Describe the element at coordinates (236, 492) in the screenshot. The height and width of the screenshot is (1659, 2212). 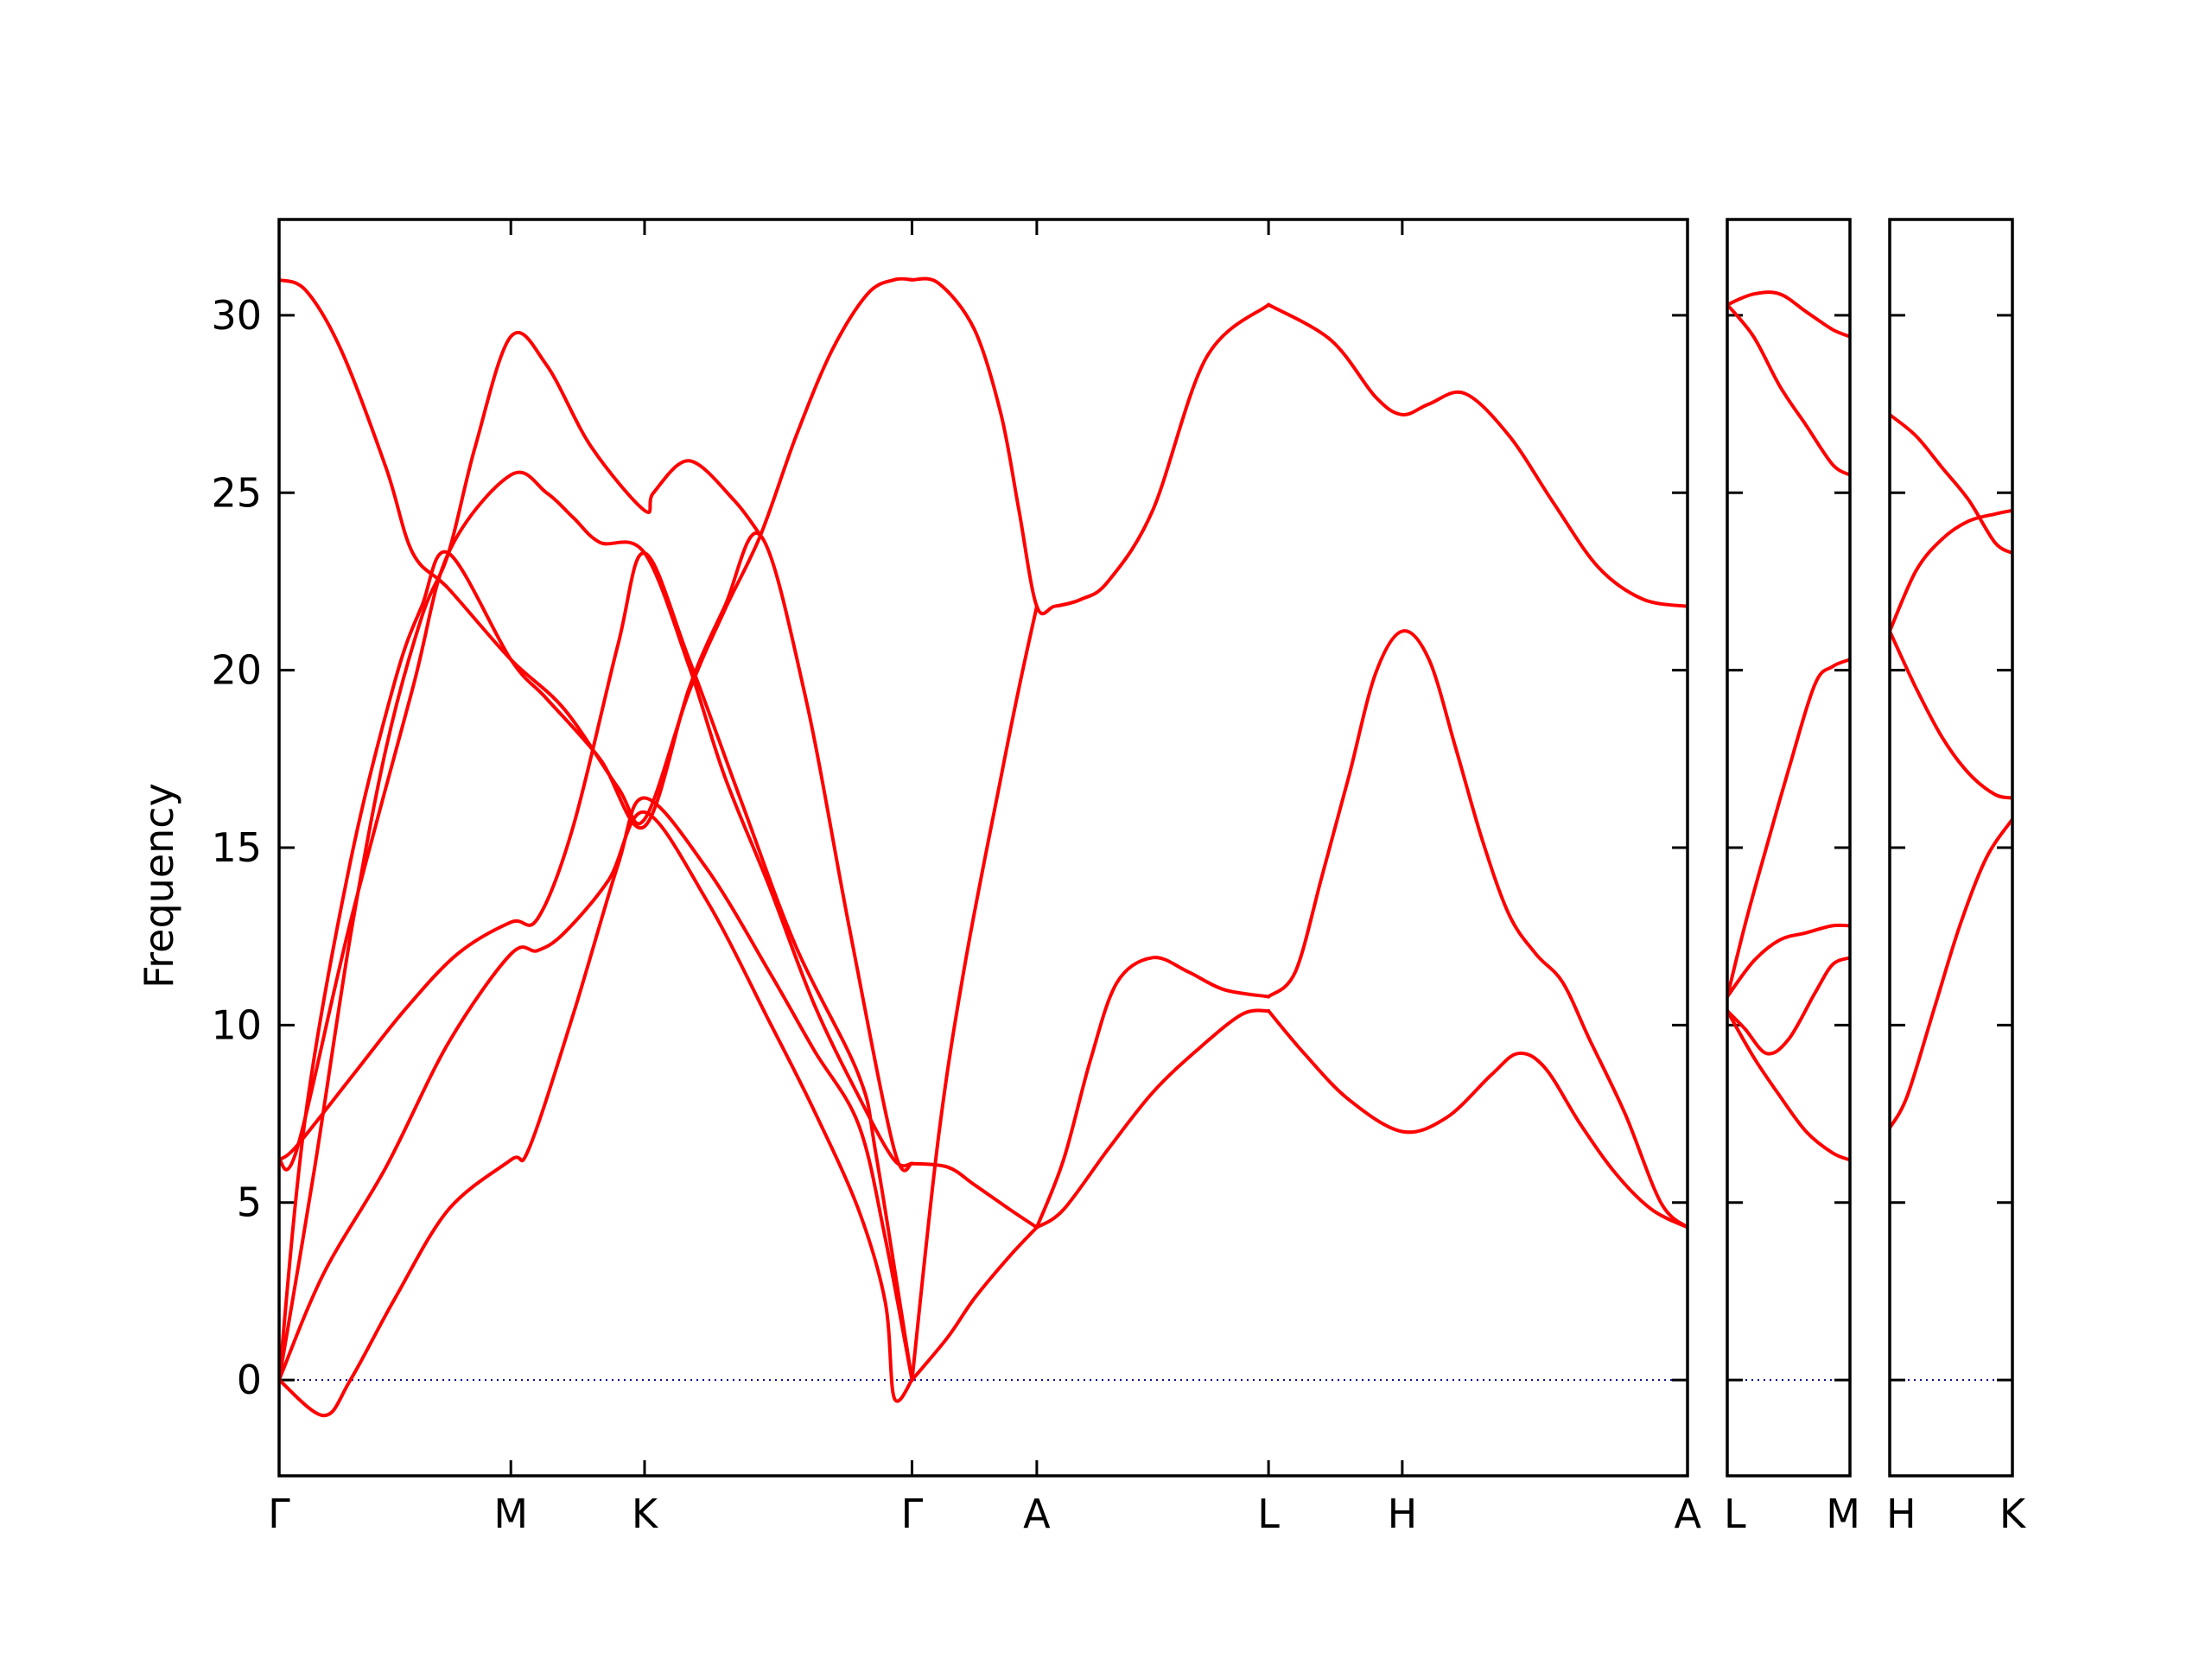
I see `y-tick-label: 25` at that location.